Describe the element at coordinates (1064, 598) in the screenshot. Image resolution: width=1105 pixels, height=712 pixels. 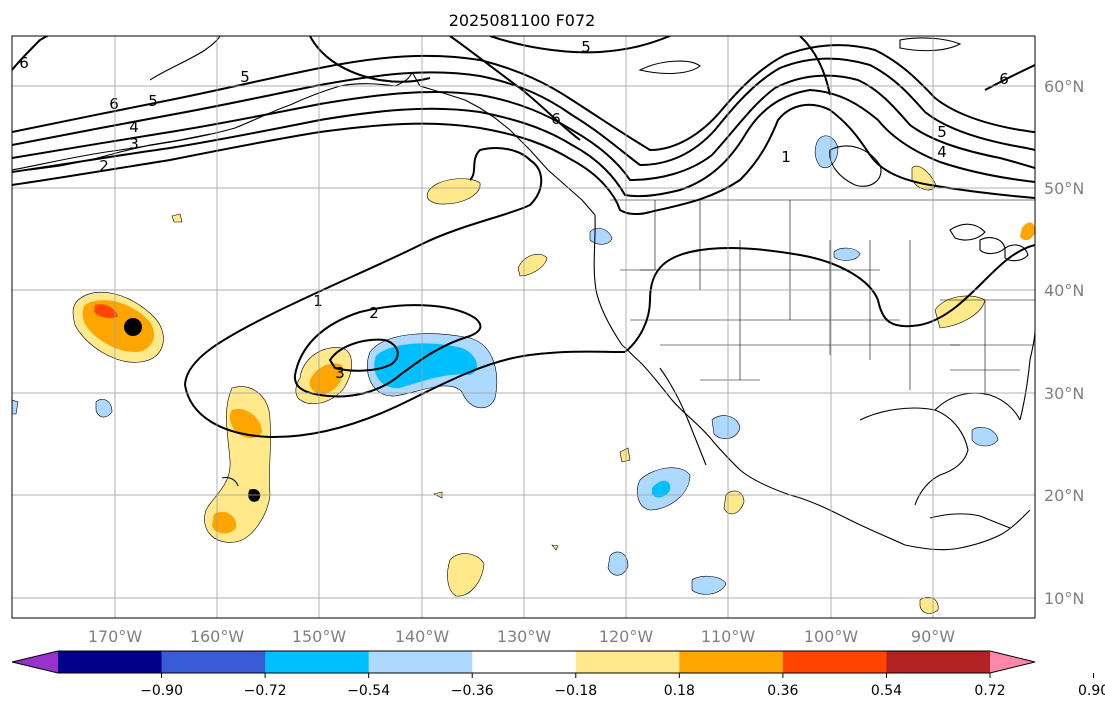
I see `lat-label: 10°N` at that location.